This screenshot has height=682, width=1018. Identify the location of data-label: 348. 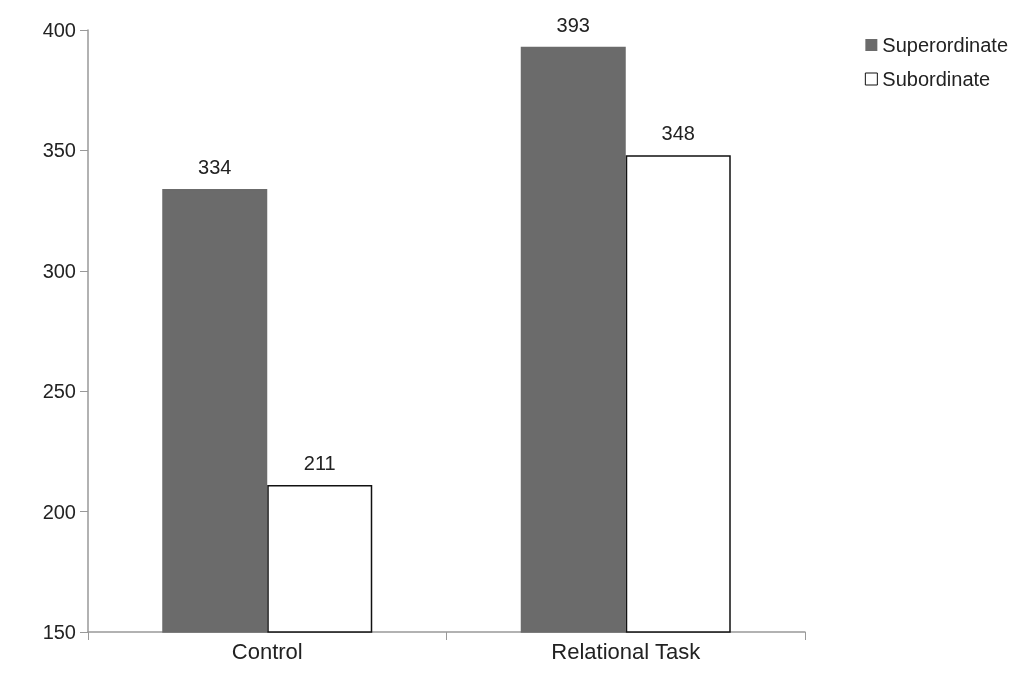
(678, 133).